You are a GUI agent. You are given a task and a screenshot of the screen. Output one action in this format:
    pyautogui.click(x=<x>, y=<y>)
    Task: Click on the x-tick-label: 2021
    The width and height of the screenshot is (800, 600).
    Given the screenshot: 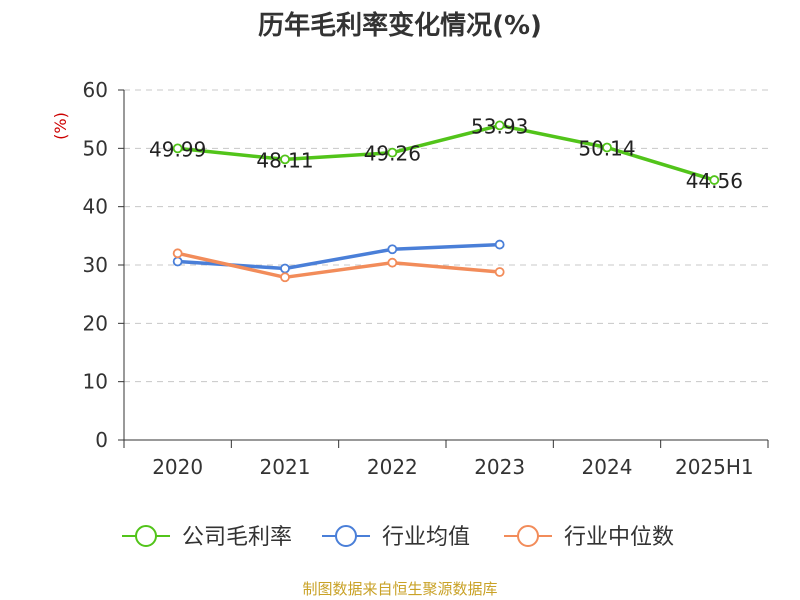 What is the action you would take?
    pyautogui.click(x=285, y=467)
    